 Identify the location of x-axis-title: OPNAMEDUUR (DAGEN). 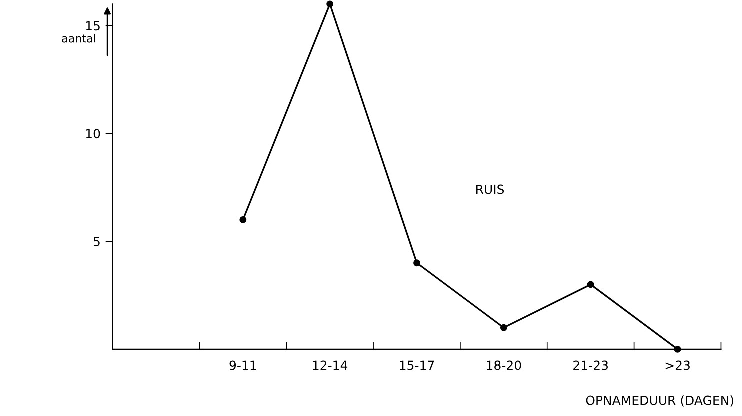
(660, 401).